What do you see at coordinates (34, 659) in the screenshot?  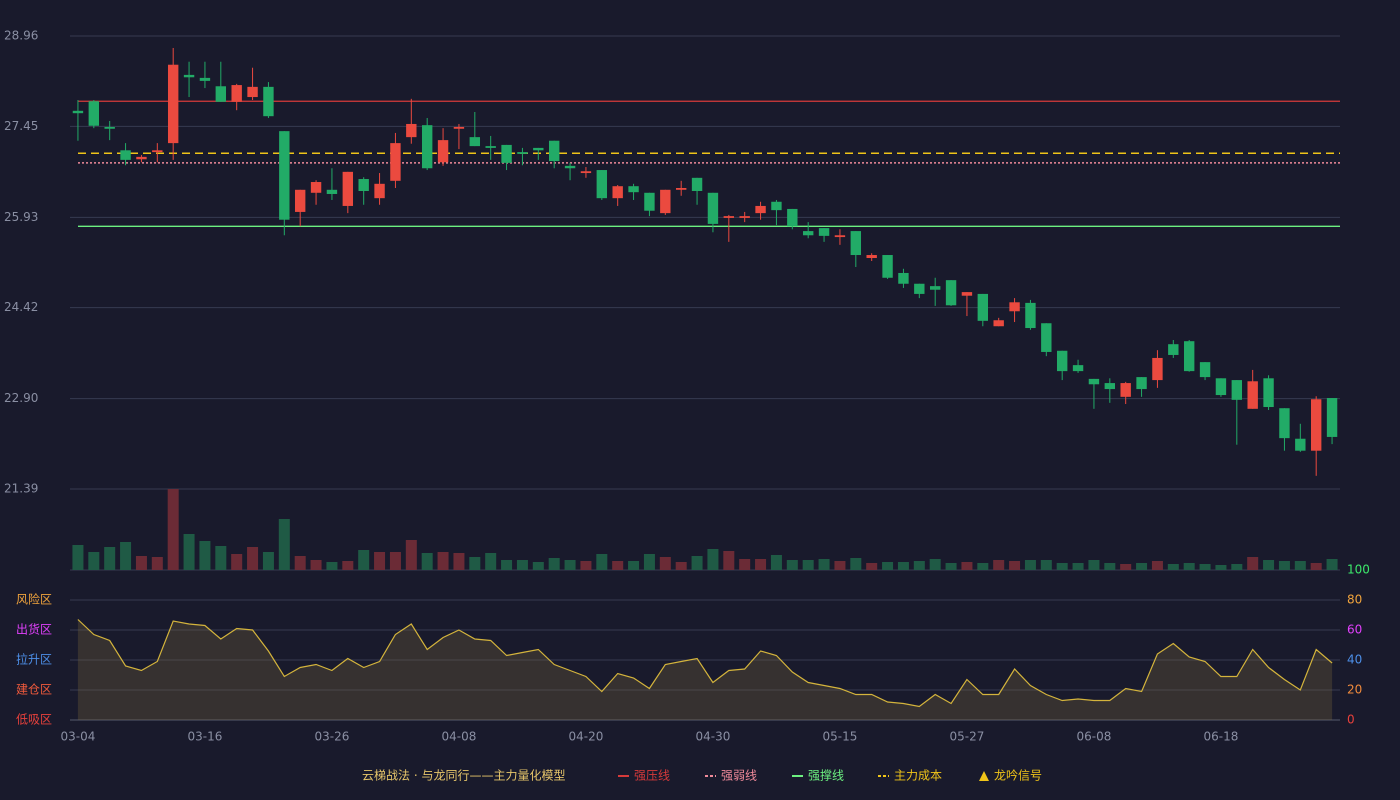 I see `zone-label: 拉升区` at bounding box center [34, 659].